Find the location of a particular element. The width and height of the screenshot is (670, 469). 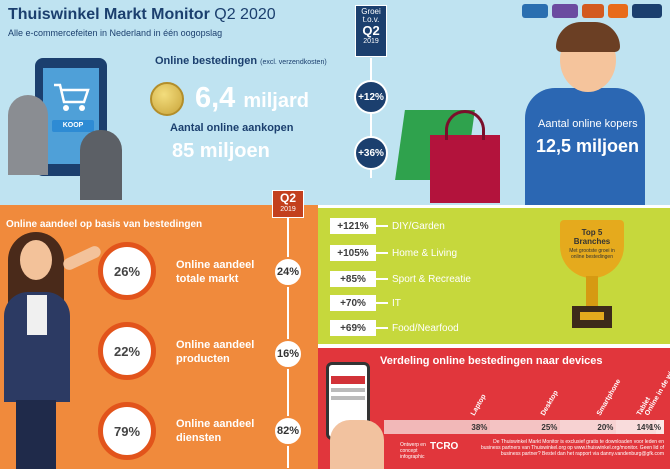

share-products-label: Online aandeel producten is located at coordinates (215, 352).